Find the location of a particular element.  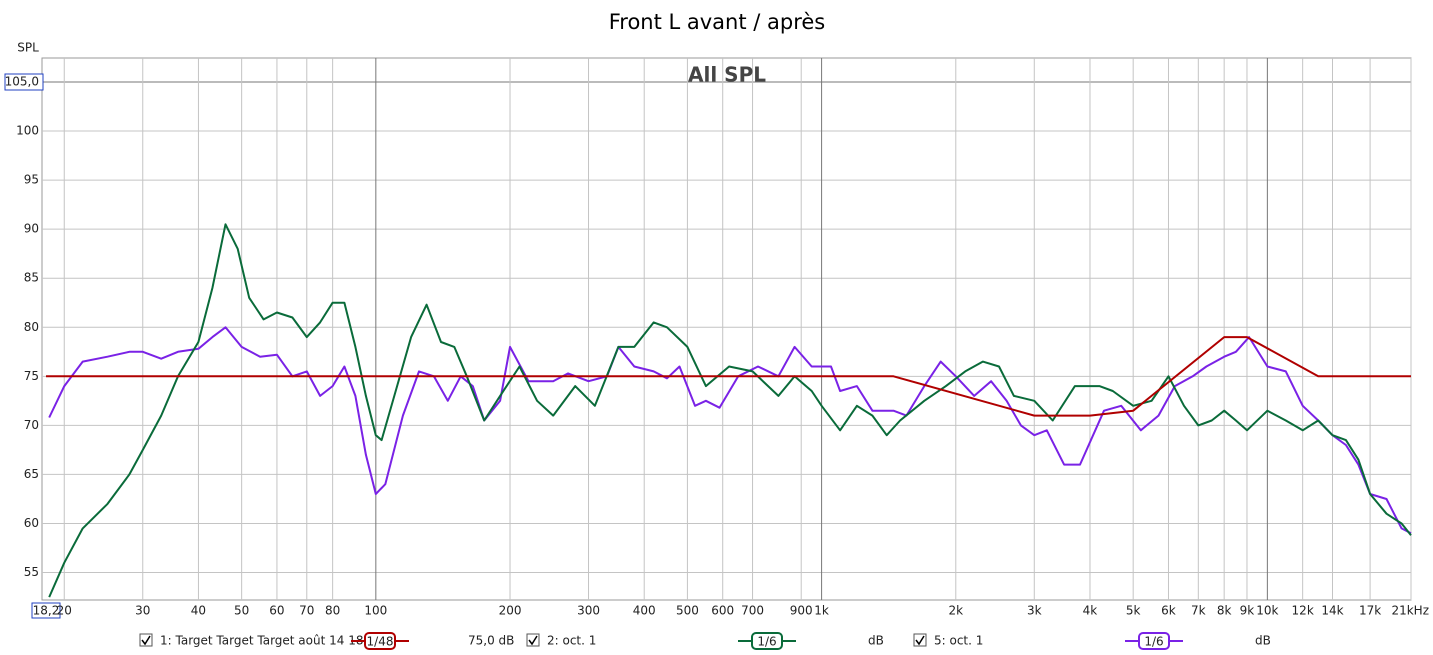

x-tick-label: 18,2 is located at coordinates (46, 611).